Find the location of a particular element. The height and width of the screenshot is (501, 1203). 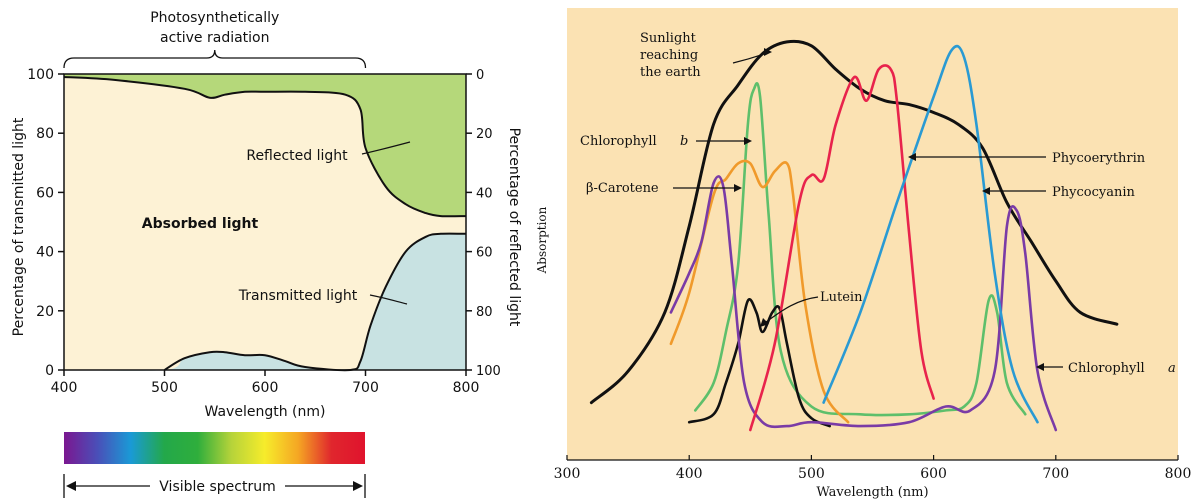

right-y-tick-label: 0 is located at coordinates (480, 75).